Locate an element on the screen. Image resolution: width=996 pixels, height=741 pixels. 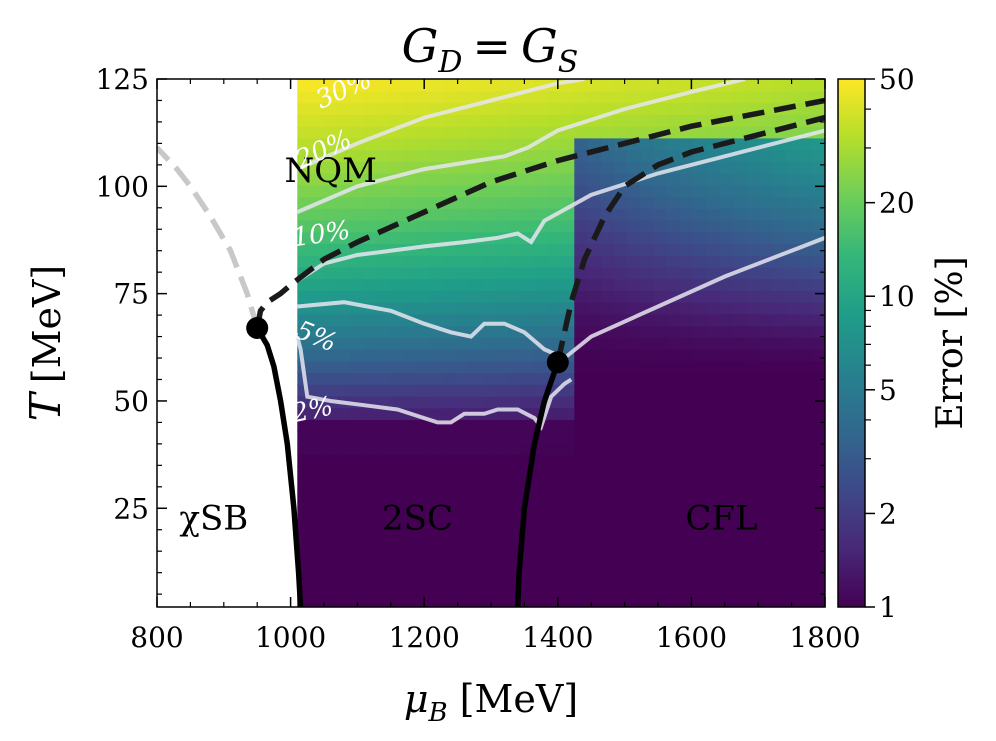
title-eq: = is located at coordinates (491, 46).